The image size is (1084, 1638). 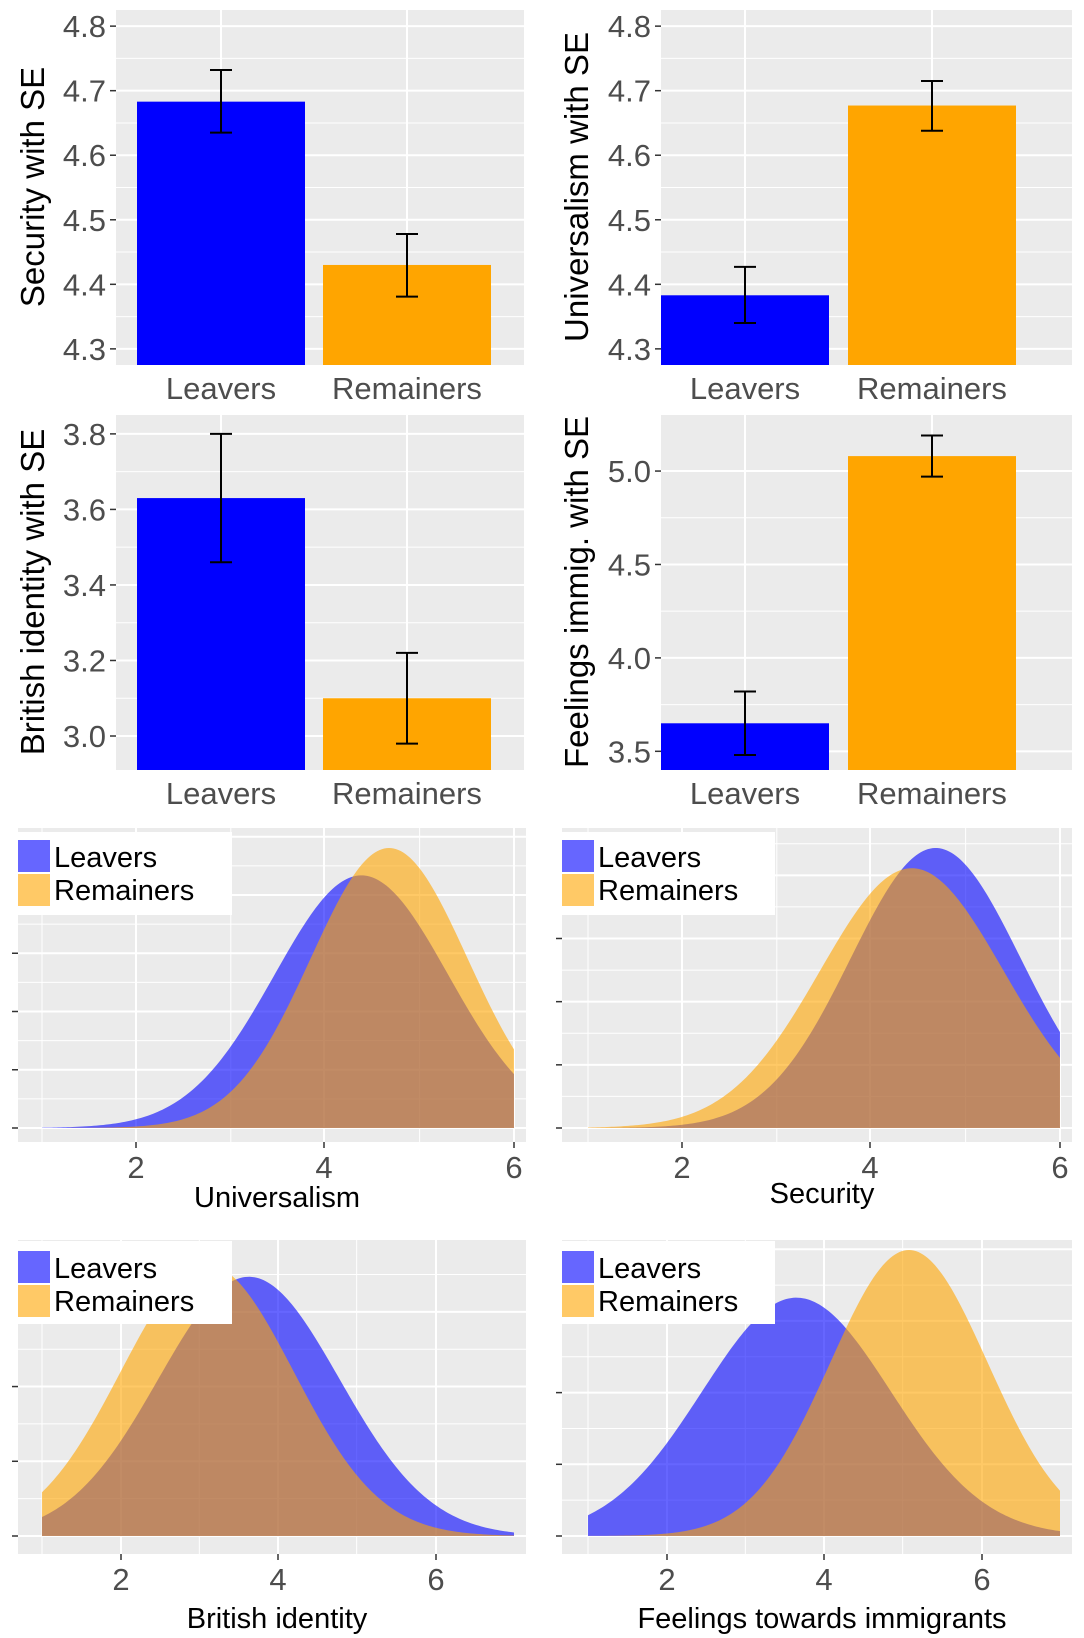 What do you see at coordinates (576, 187) in the screenshot?
I see `y-axis-title: Universalism with SE` at bounding box center [576, 187].